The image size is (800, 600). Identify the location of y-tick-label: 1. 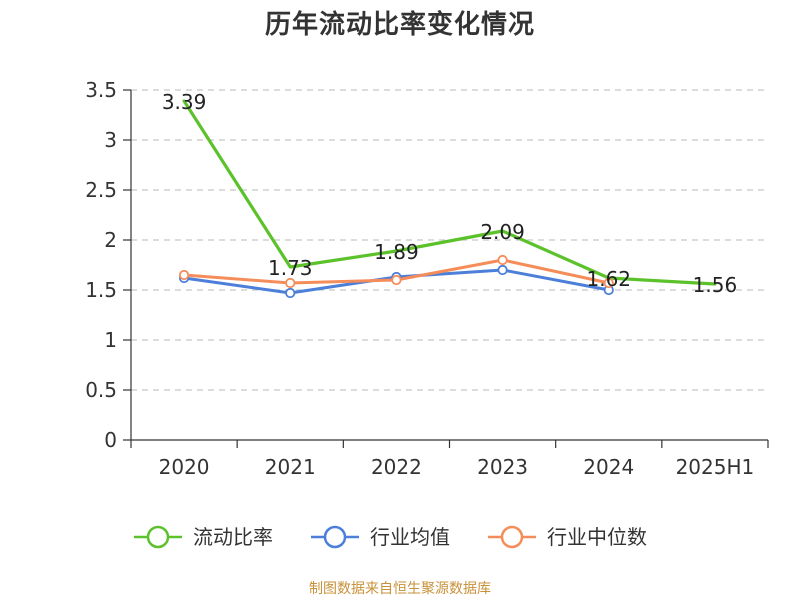
(110, 340).